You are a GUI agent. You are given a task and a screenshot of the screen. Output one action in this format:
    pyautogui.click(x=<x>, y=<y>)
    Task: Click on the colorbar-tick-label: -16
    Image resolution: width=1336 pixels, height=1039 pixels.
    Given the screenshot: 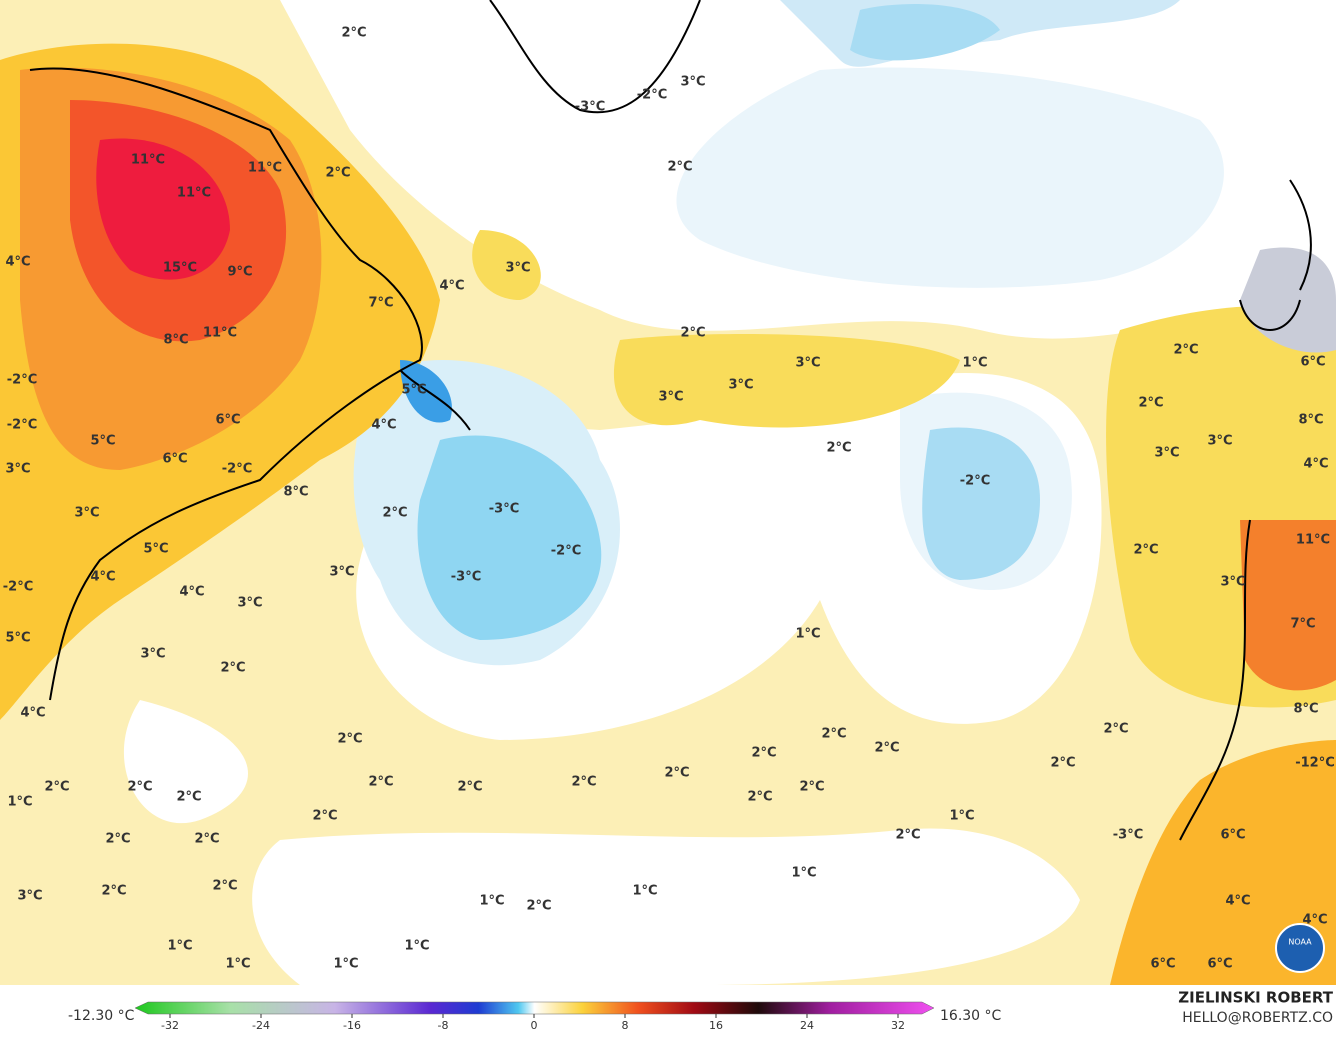 What is the action you would take?
    pyautogui.click(x=352, y=1025)
    